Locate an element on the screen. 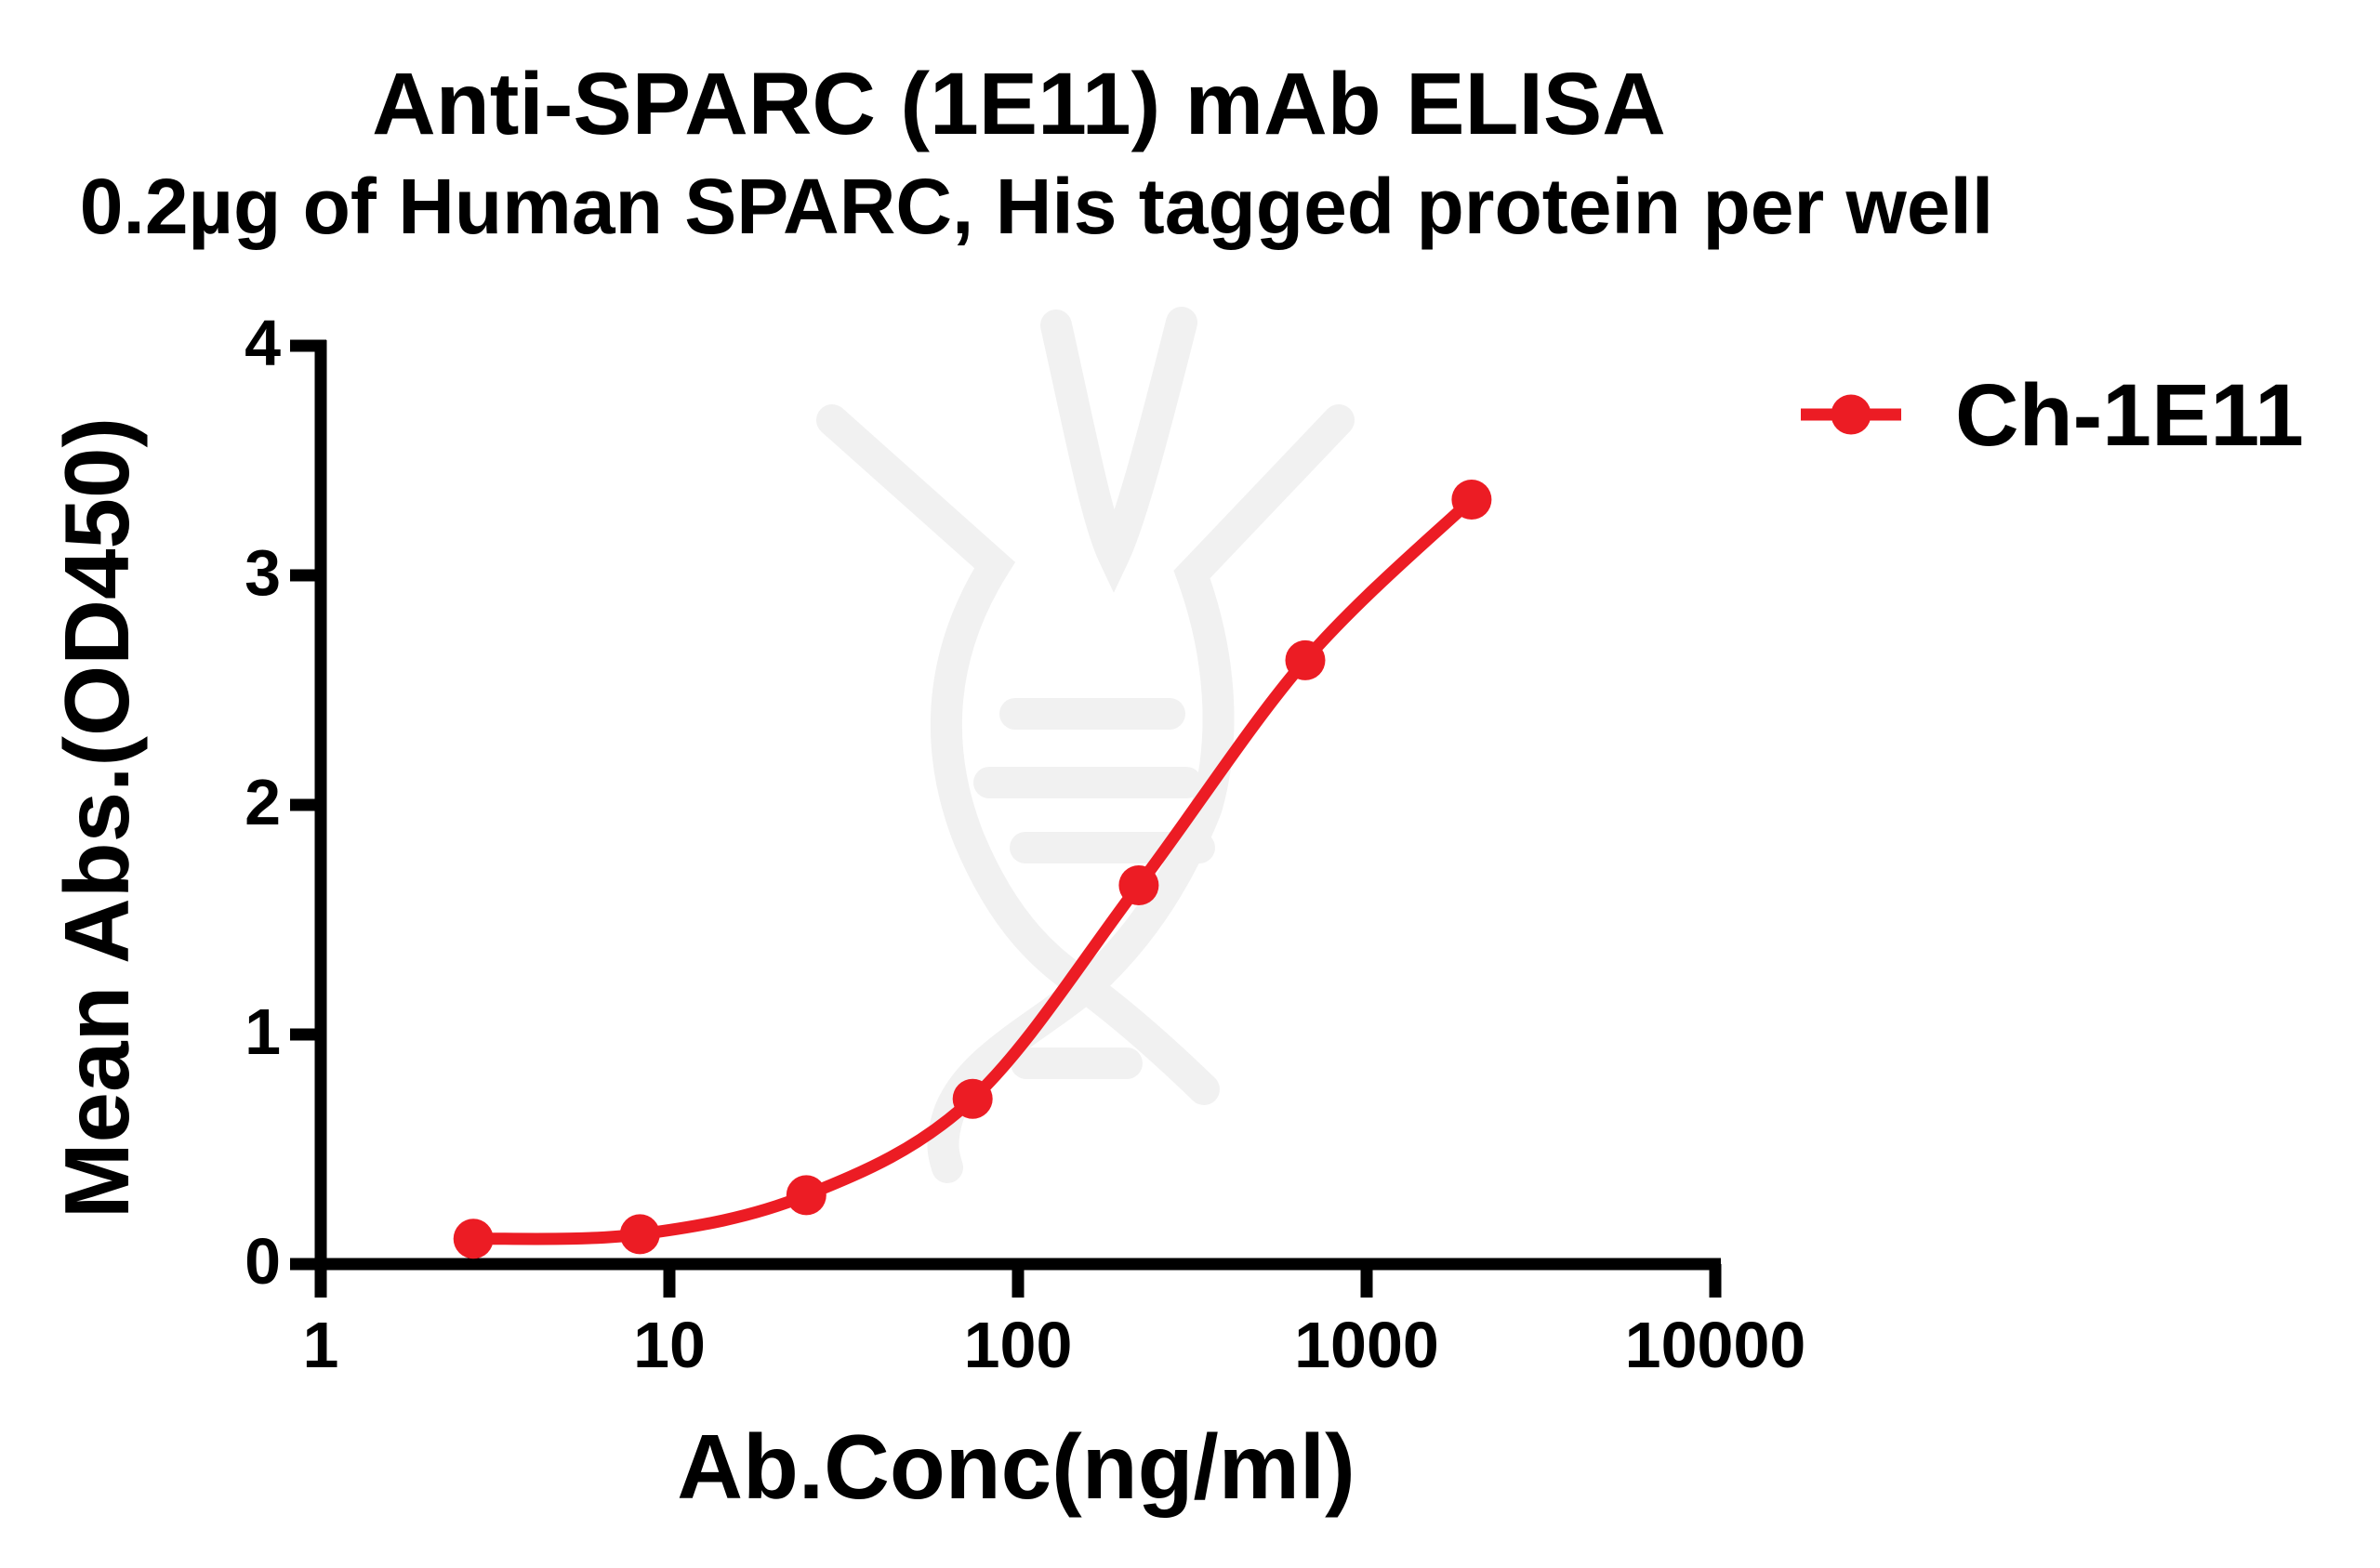 Image resolution: width=2380 pixels, height=1568 pixels. y-tick-label: 3 is located at coordinates (263, 573).